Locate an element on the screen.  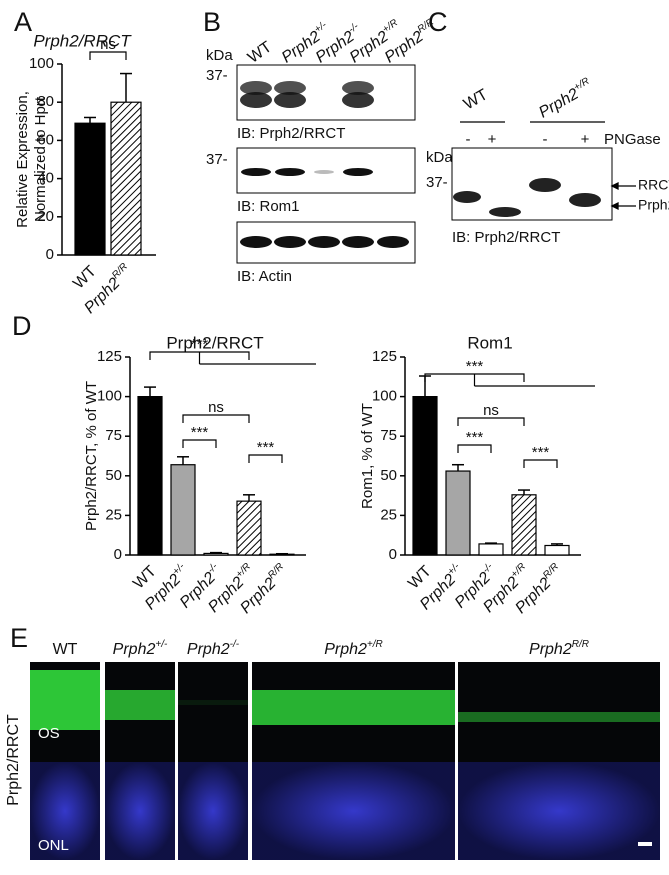
chart-title: Rom1 is located at coordinates (489, 342).